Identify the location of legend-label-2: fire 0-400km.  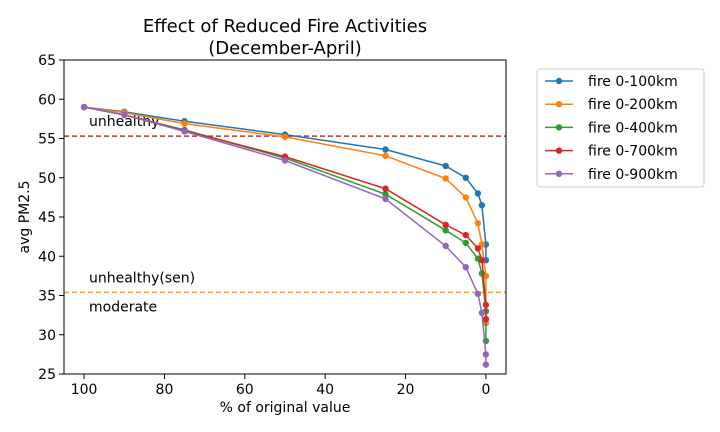
(633, 128).